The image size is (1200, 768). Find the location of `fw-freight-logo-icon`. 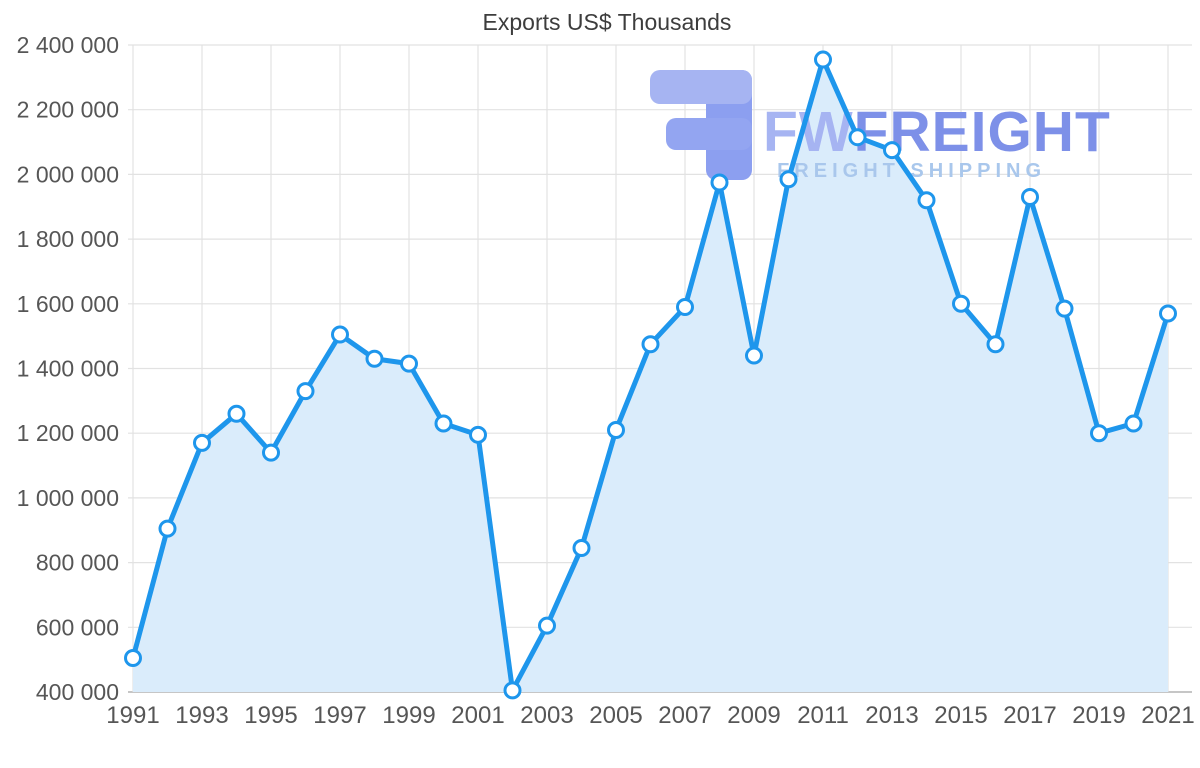

fw-freight-logo-icon is located at coordinates (701, 125).